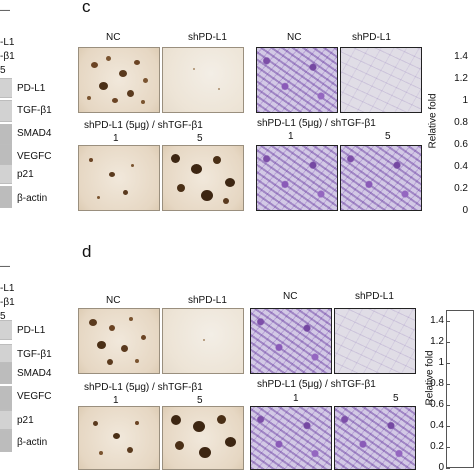 The width and height of the screenshot is (474, 474). I want to click on invasion-label-c-nc: NC, so click(294, 37).